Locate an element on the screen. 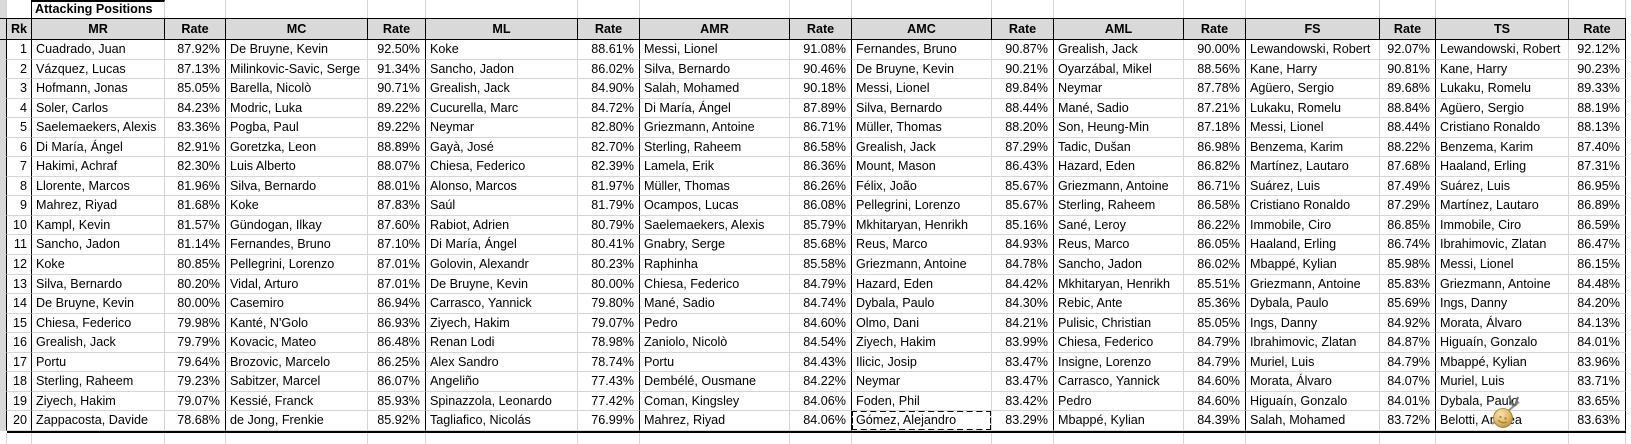 This screenshot has height=444, width=1631. cell-rate: 85.05% is located at coordinates (195, 89).